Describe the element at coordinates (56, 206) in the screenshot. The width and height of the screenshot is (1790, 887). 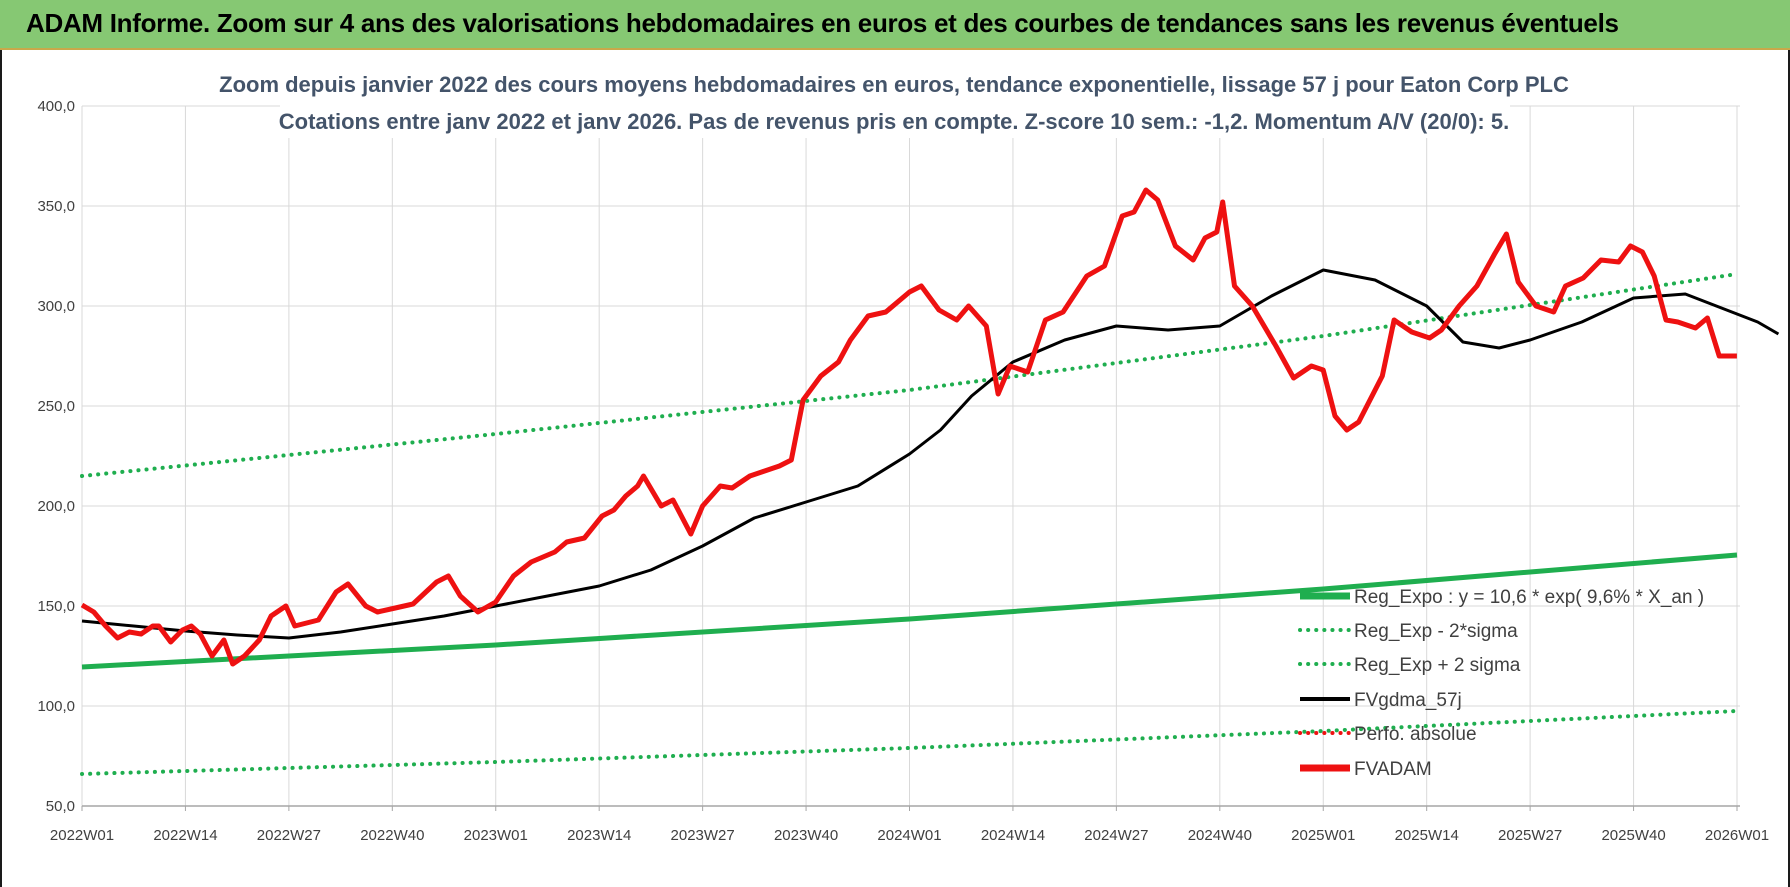
I see `y-tick-label: 350,0` at that location.